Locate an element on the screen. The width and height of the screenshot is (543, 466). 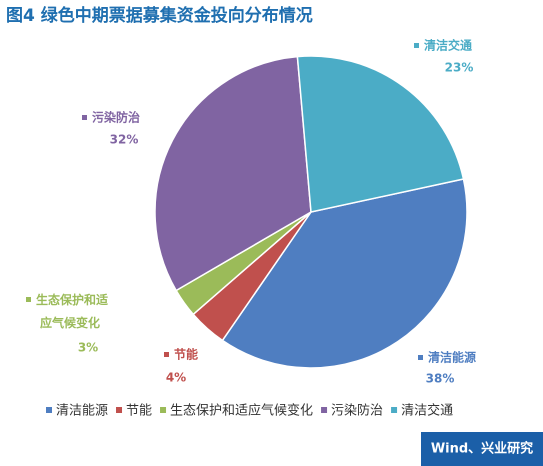
legend-label: 污染防治 is located at coordinates (357, 411).